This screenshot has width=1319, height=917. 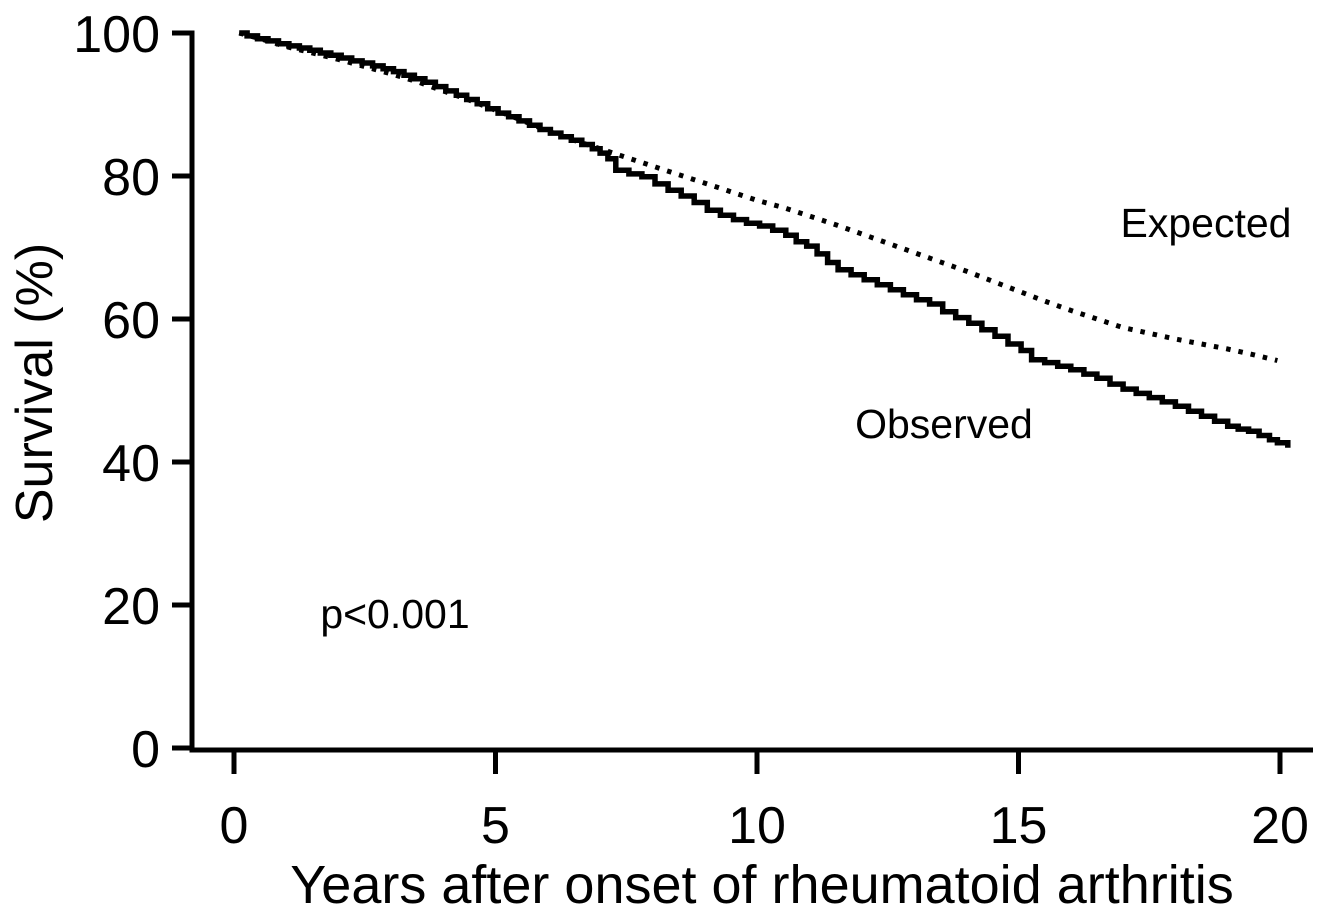 What do you see at coordinates (234, 826) in the screenshot?
I see `x-tick-label: 0` at bounding box center [234, 826].